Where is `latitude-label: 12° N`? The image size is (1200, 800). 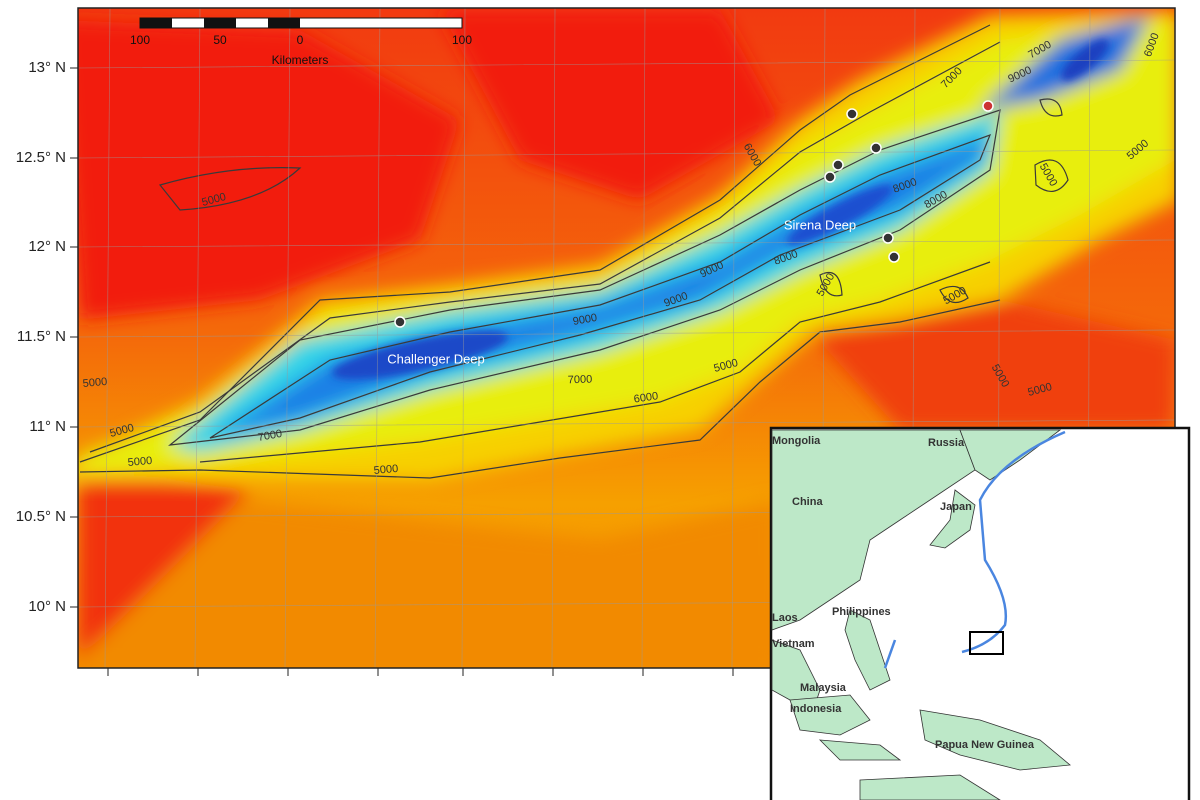 latitude-label: 12° N is located at coordinates (47, 246).